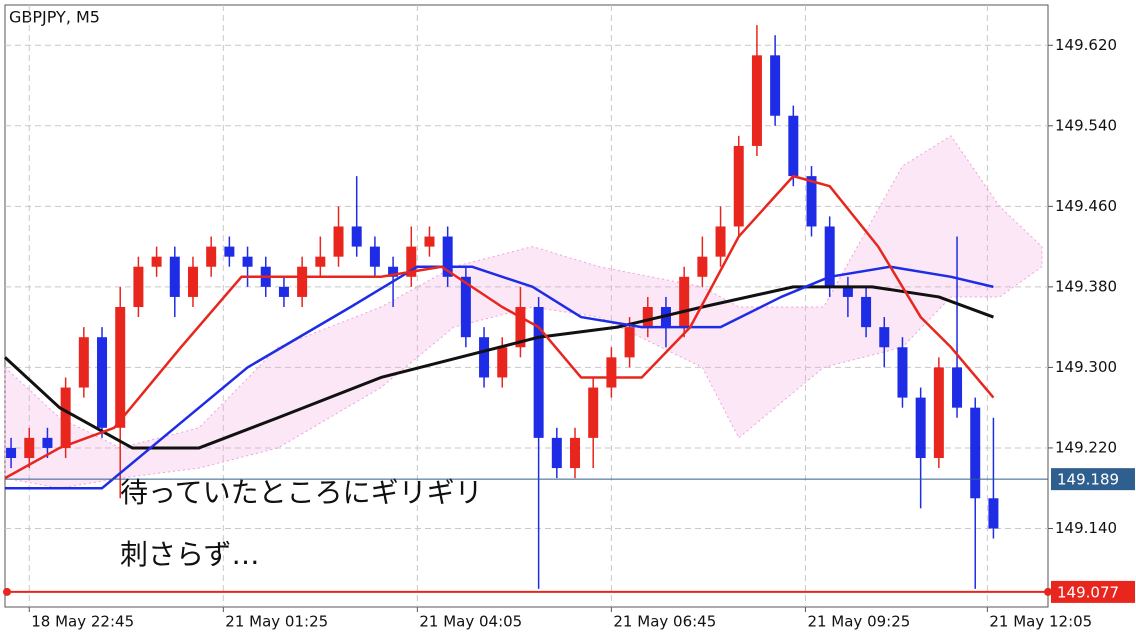 The width and height of the screenshot is (1136, 640). Describe the element at coordinates (1086, 286) in the screenshot. I see `y-tick-label: 149.380` at that location.